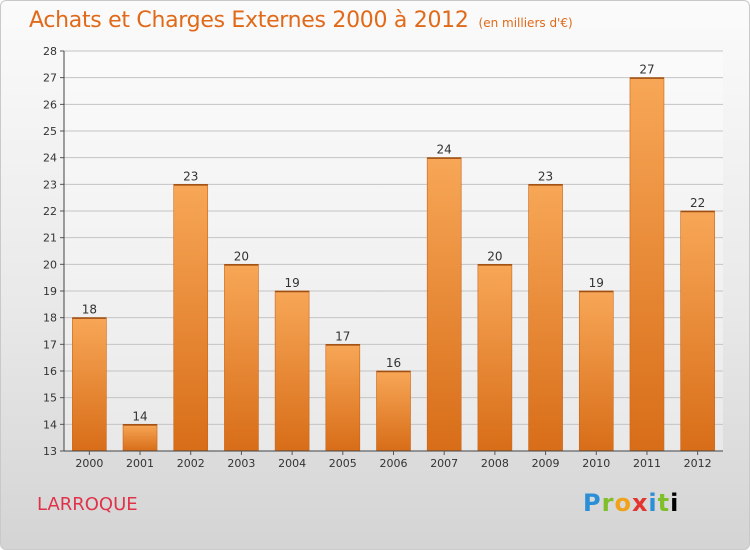  What do you see at coordinates (525, 23) in the screenshot?
I see `chart-subtitle: (en milliers d'€)` at bounding box center [525, 23].